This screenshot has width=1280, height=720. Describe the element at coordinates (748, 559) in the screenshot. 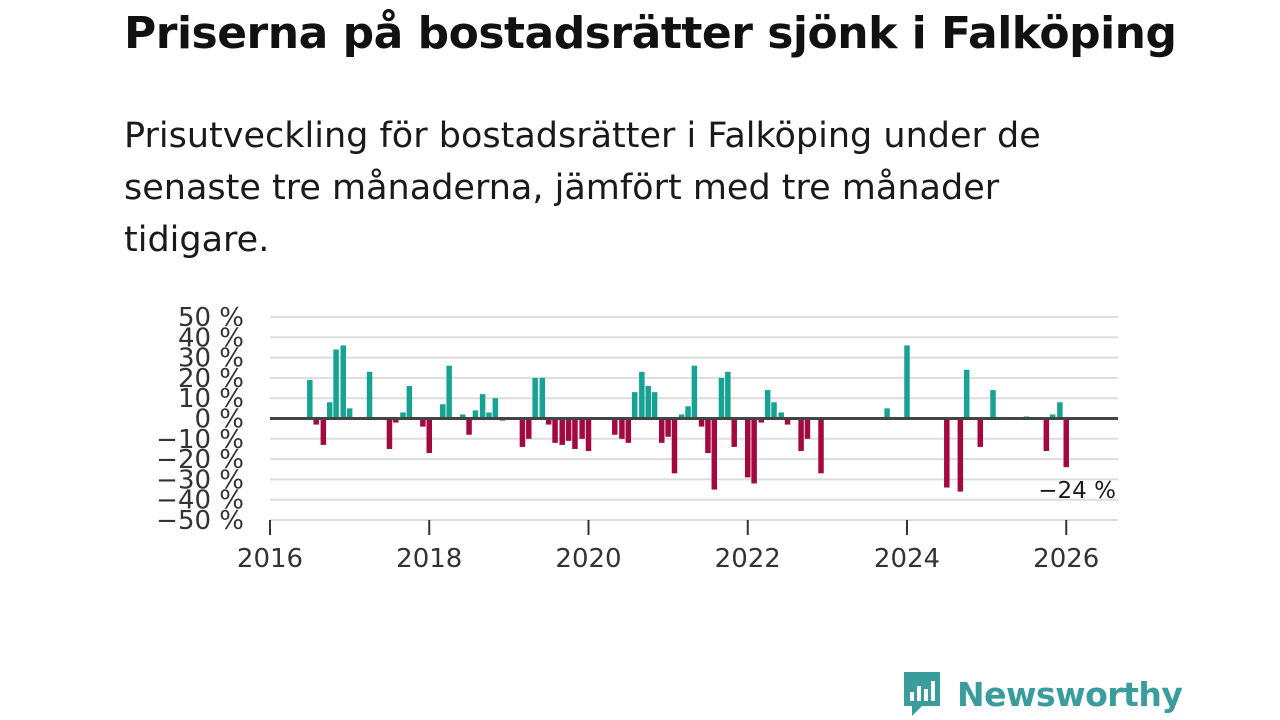

I see `x-tick-label: 2022` at that location.